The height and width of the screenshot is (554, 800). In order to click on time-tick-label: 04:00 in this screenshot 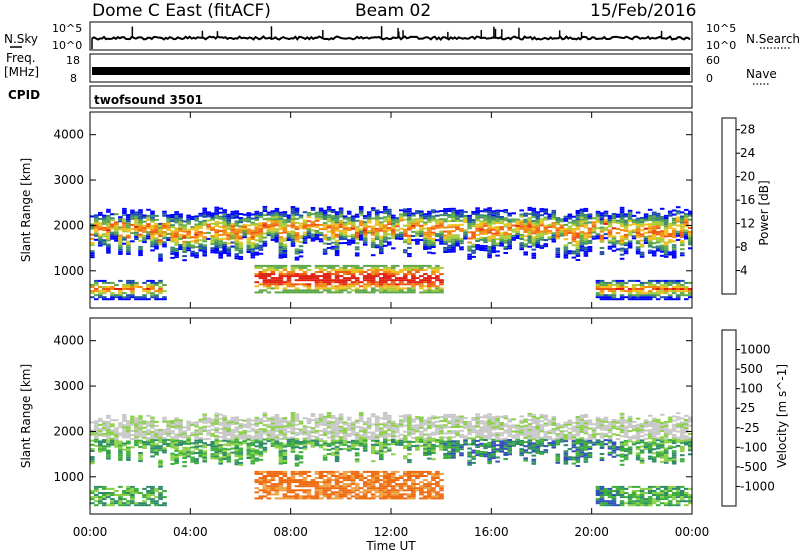, I will do `click(190, 532)`.